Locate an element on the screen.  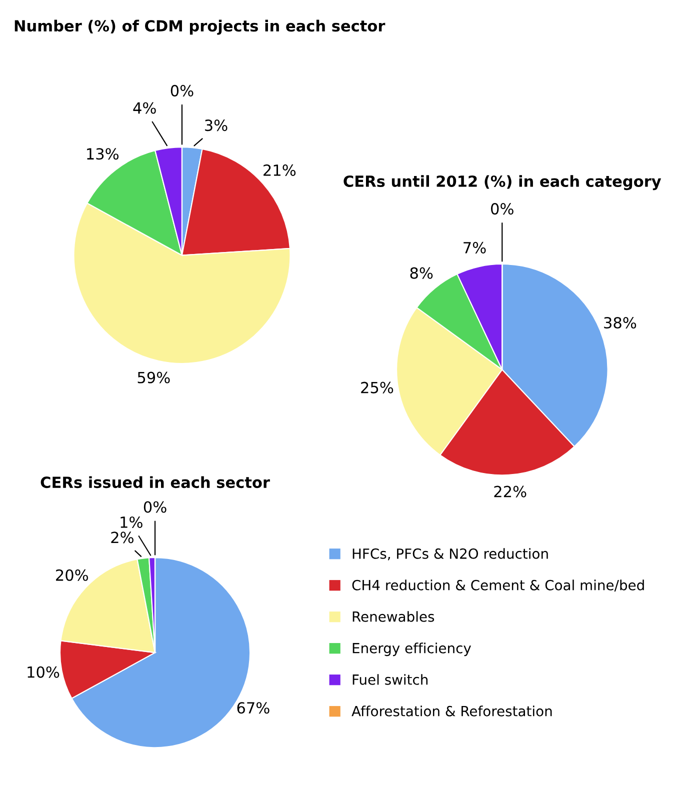
data-label: 8% is located at coordinates (421, 273).